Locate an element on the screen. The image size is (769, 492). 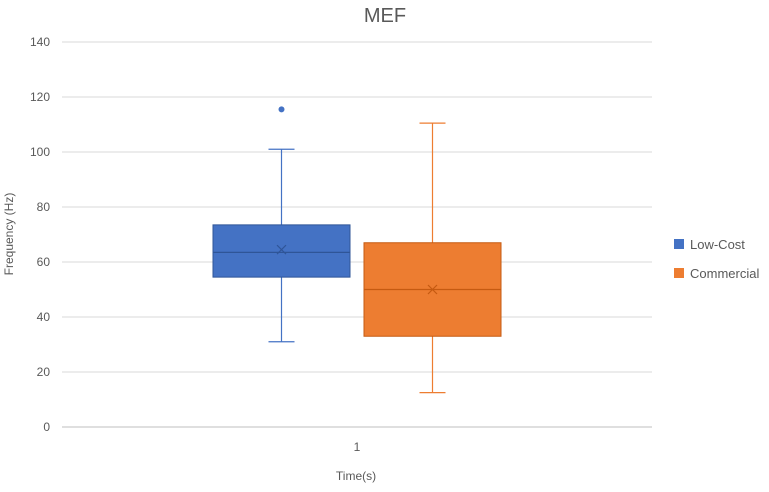
y-tick-label-80: 80 is located at coordinates (44, 207).